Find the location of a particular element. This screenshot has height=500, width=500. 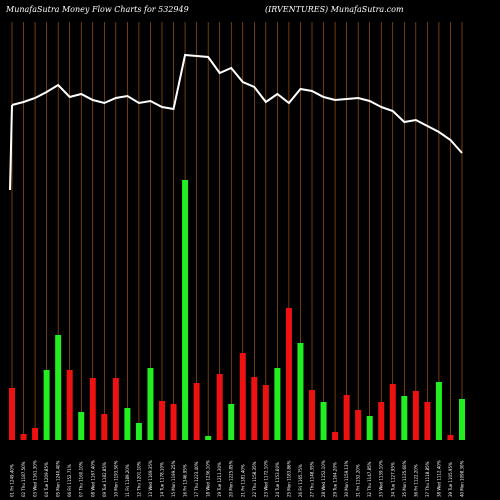

x-tick-label: 25 Mon 1183.86% is located at coordinates (288, 478).